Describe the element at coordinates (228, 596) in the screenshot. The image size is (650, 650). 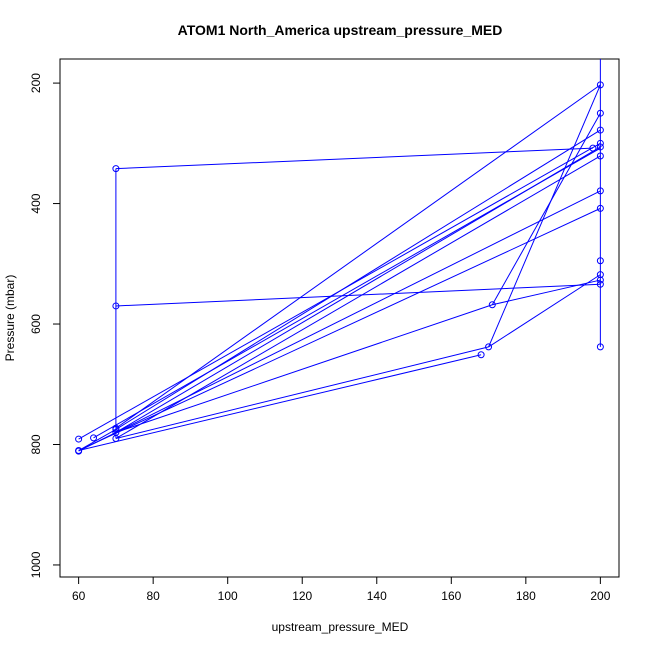
I see `x-tick-label: 100` at that location.